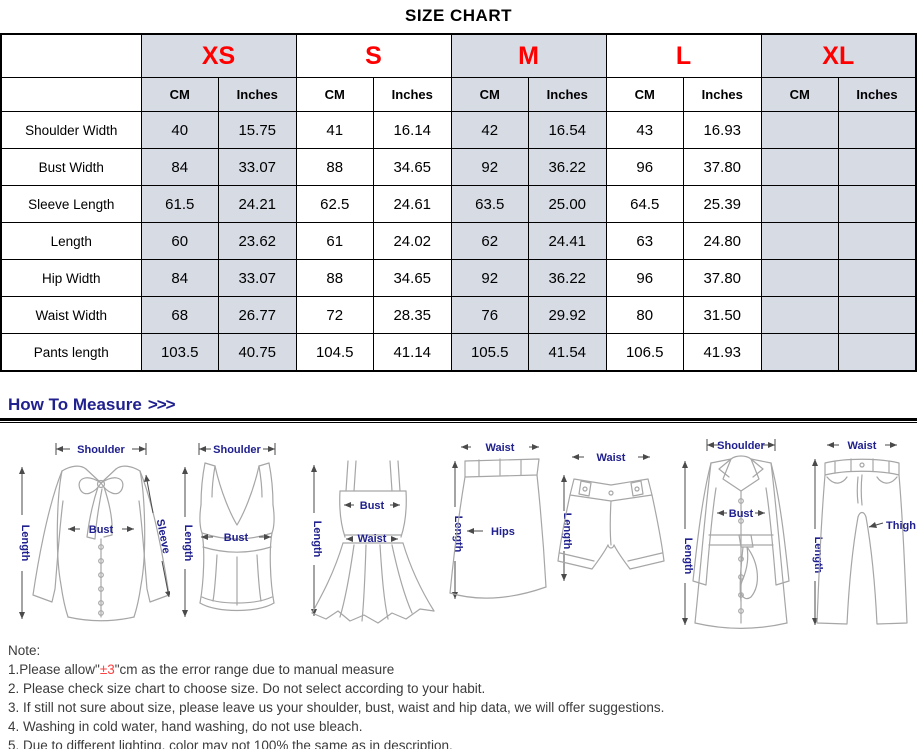  What do you see at coordinates (722, 241) in the screenshot?
I see `size-value-cell: 24.80` at bounding box center [722, 241].